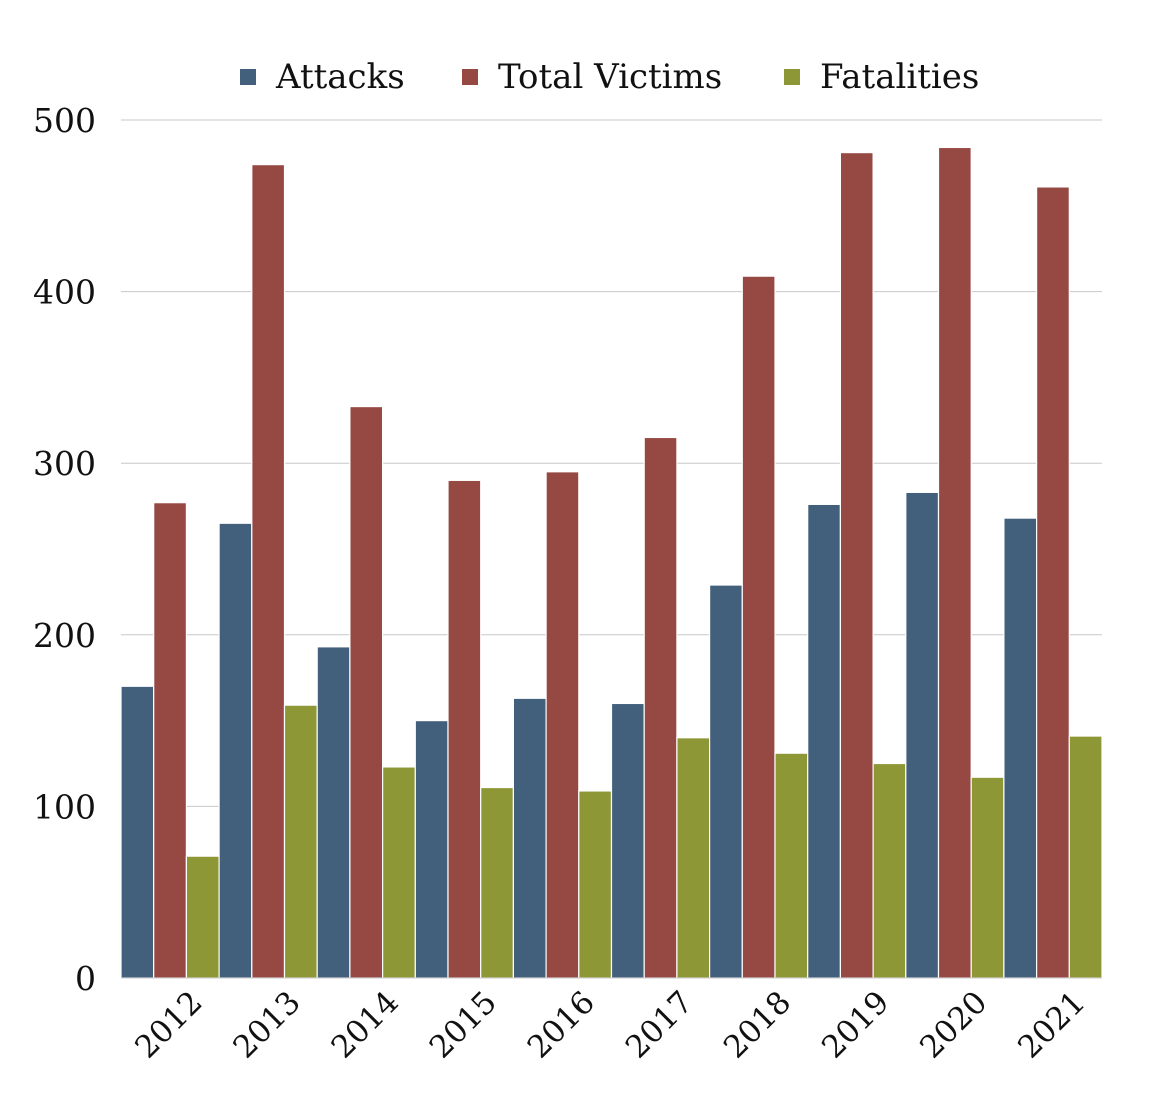 The width and height of the screenshot is (1174, 1106). What do you see at coordinates (366, 692) in the screenshot?
I see `bar-total-victims-2014` at bounding box center [366, 692].